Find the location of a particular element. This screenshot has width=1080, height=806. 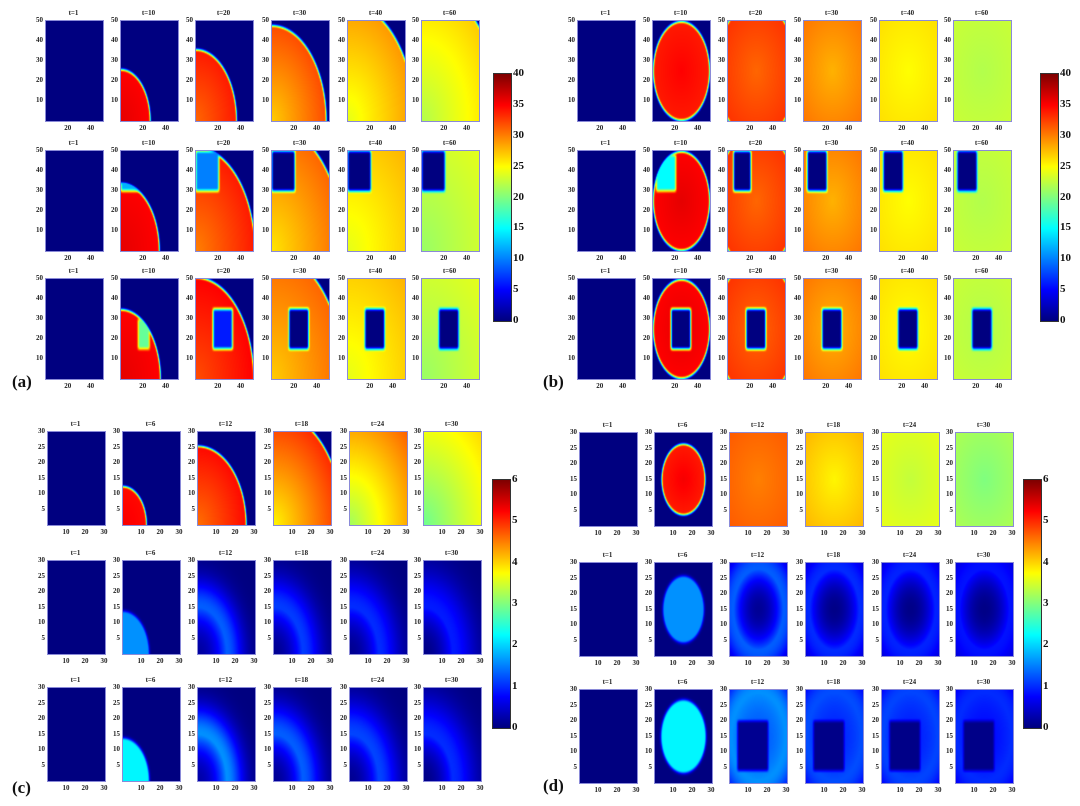

colorbar-gradient is located at coordinates (1049, 197).